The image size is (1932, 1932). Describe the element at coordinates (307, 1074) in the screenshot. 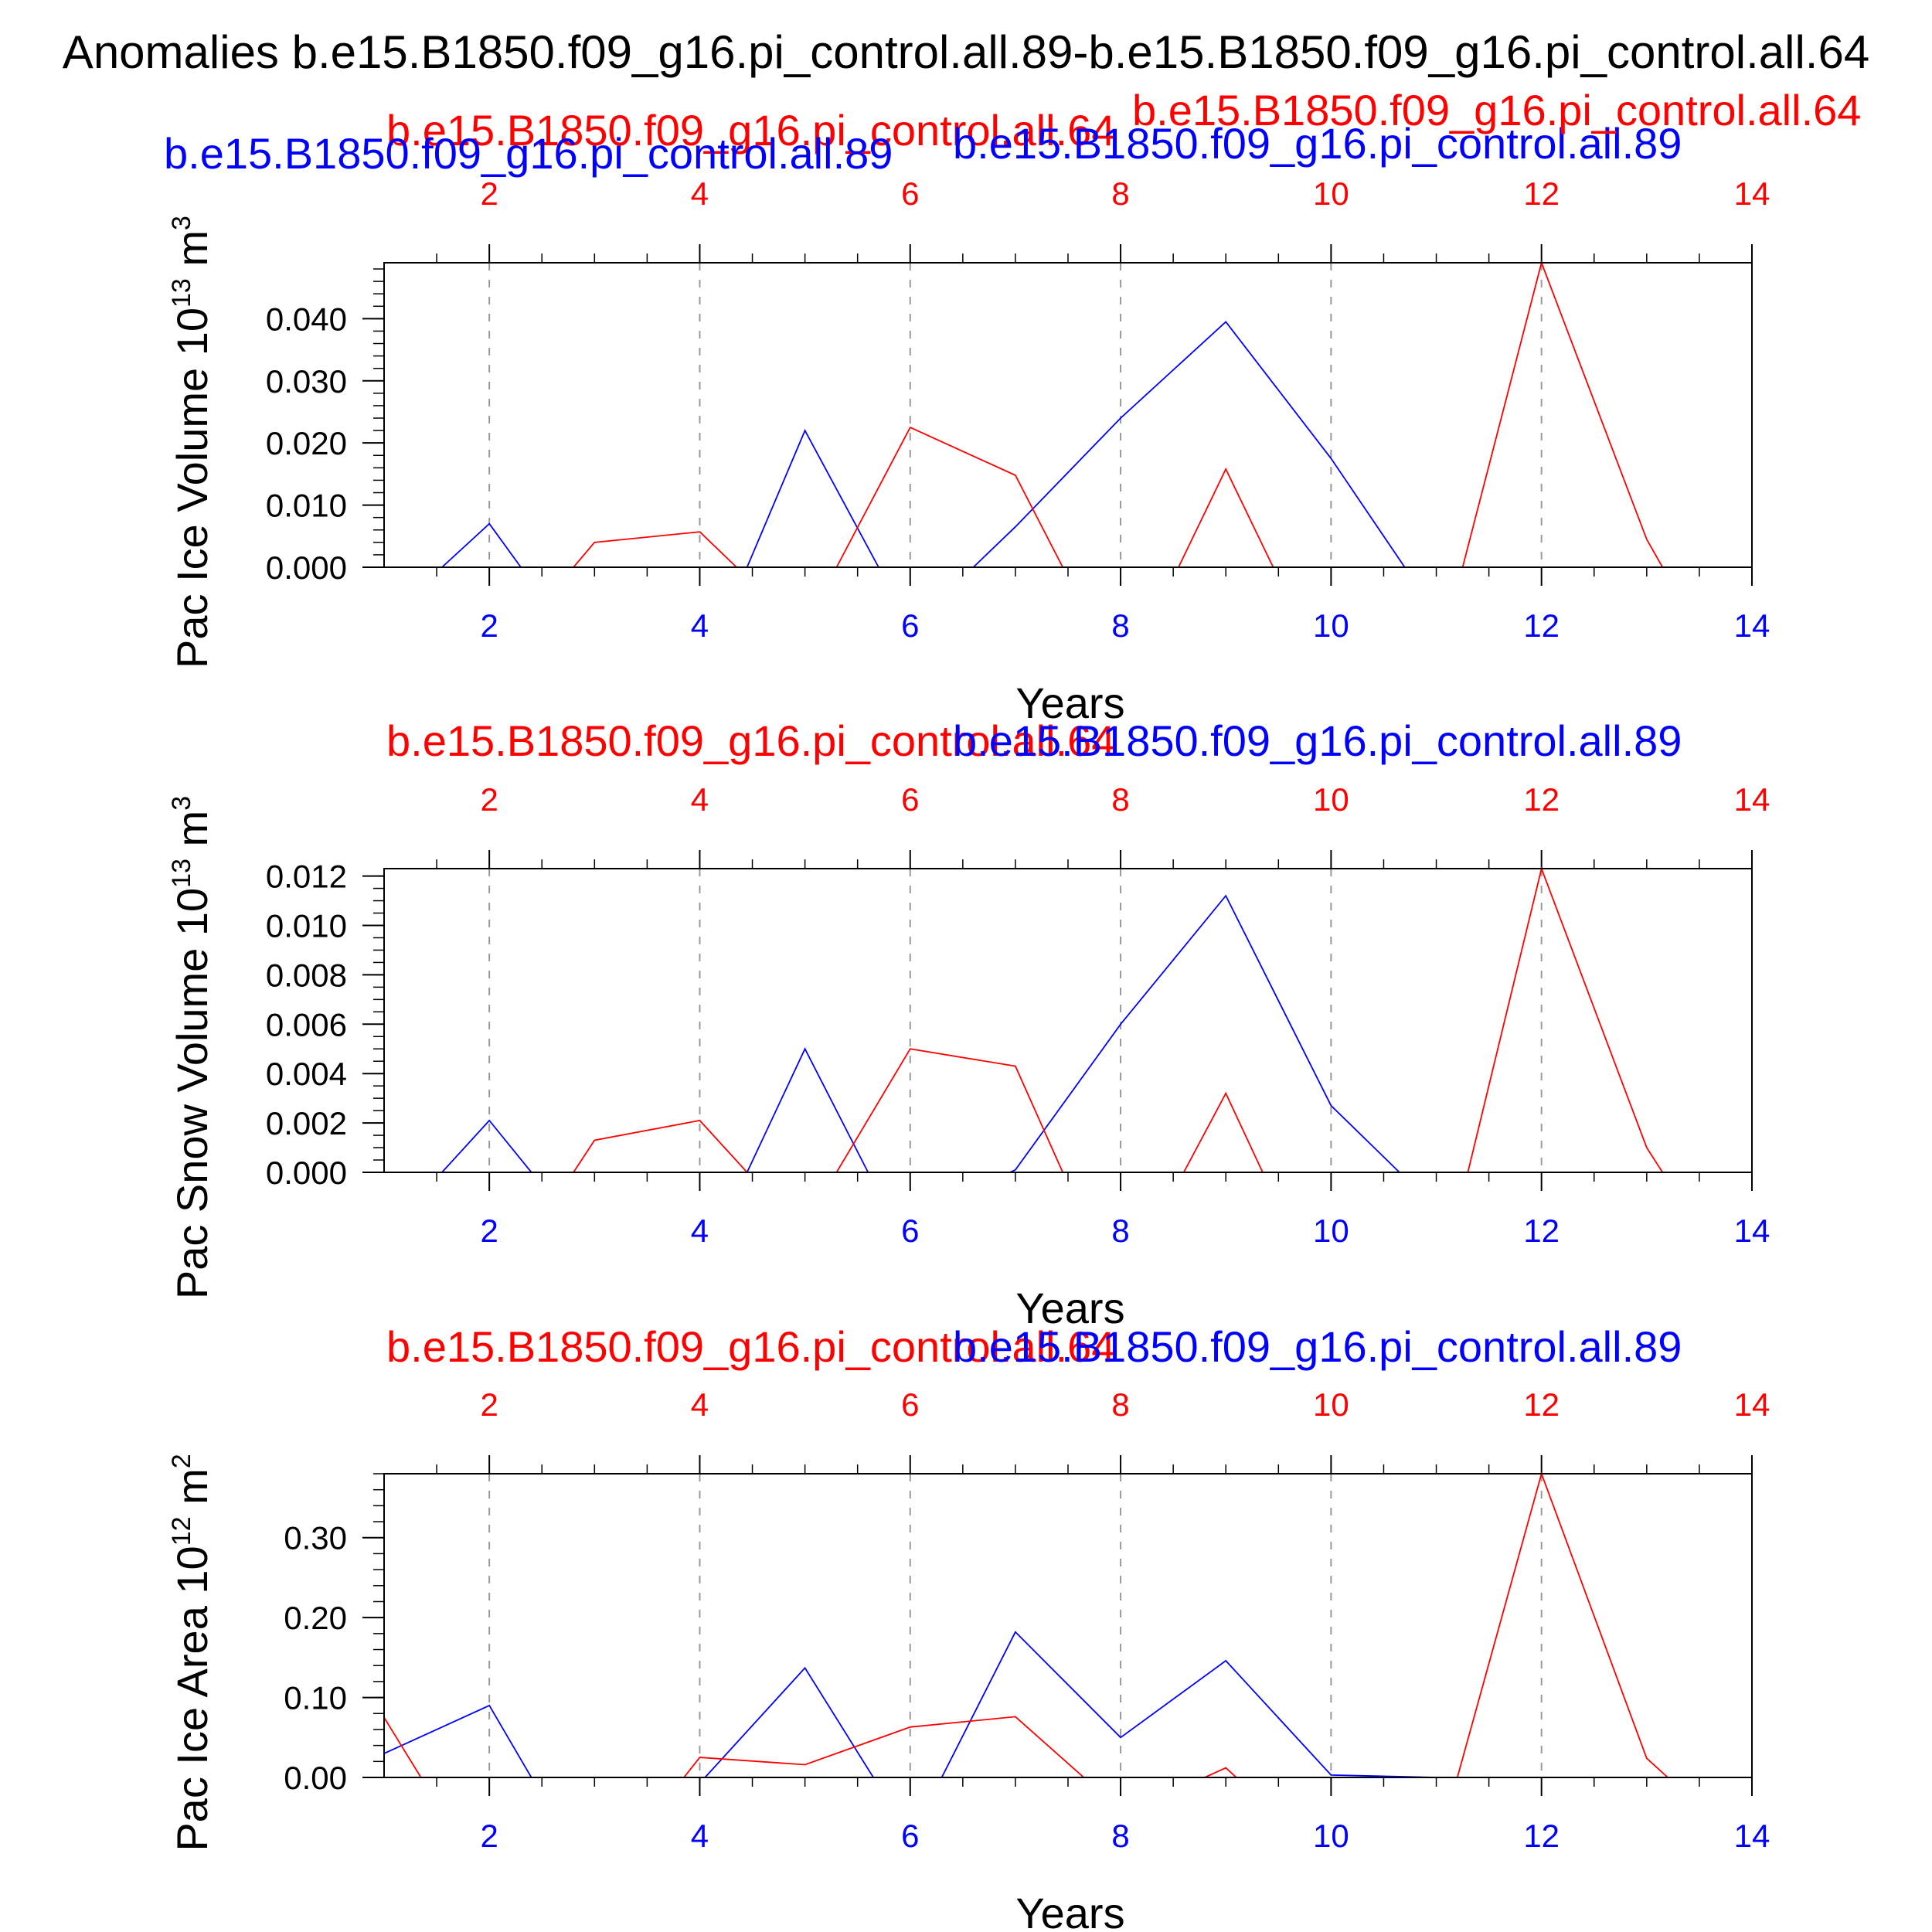

I see `y-tick-label: 0.004` at that location.